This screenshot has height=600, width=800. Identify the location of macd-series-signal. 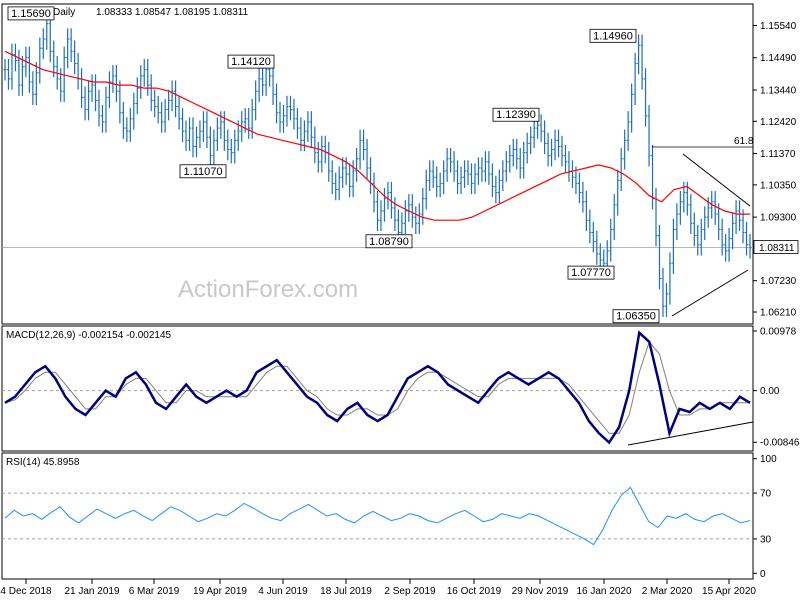
(377, 387).